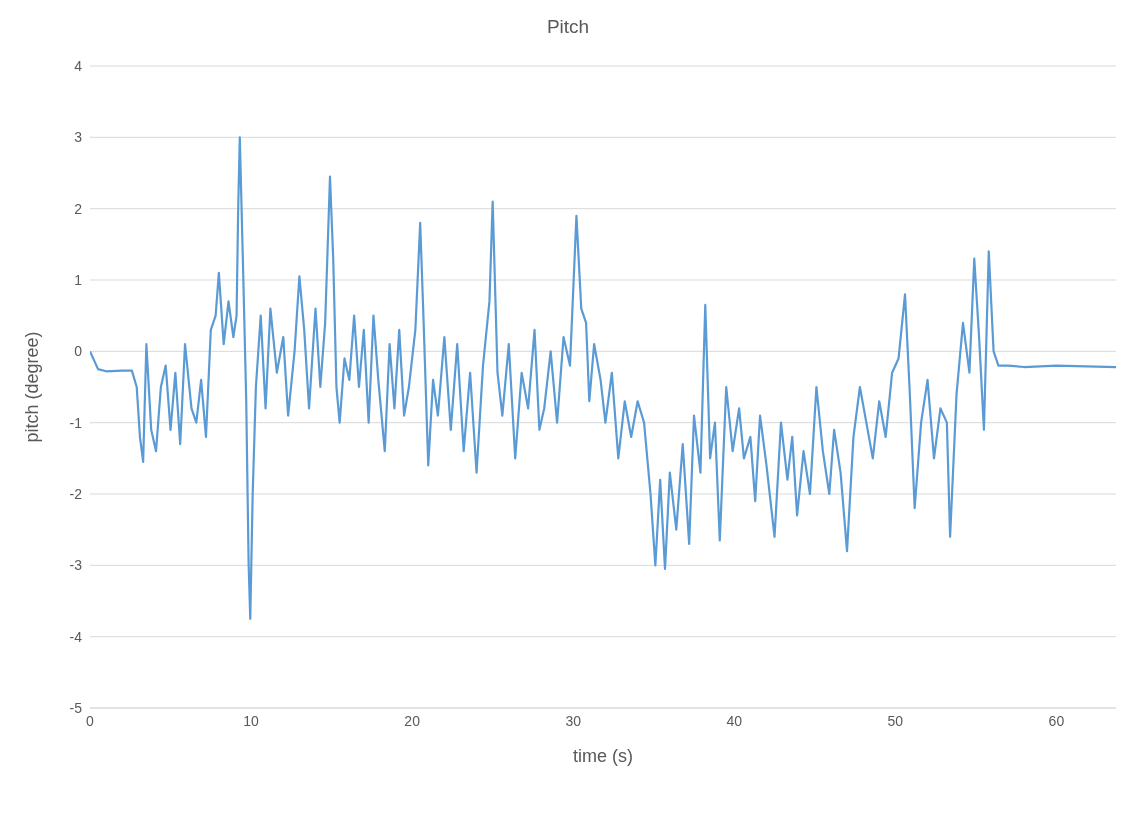  What do you see at coordinates (78, 351) in the screenshot?
I see `y-tick-label: 0` at bounding box center [78, 351].